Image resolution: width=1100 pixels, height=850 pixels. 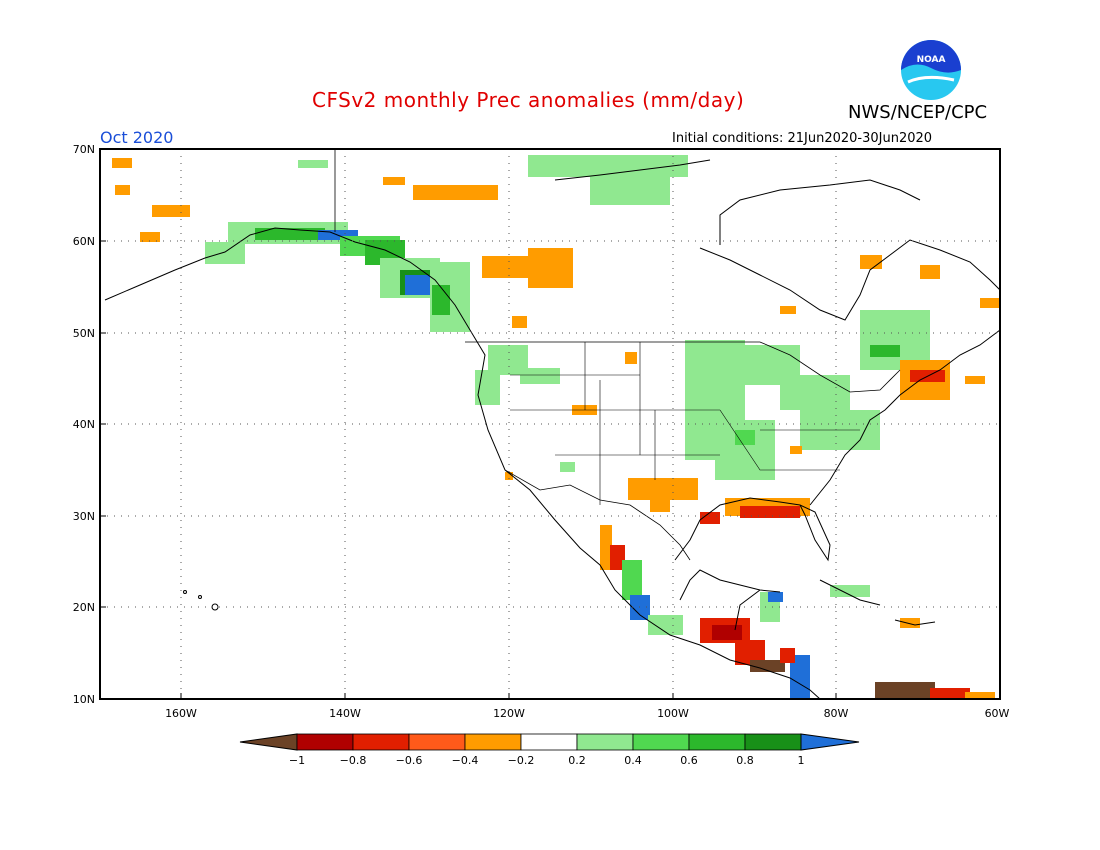 I want to click on noaa-logo: NOAA, so click(x=931, y=72).